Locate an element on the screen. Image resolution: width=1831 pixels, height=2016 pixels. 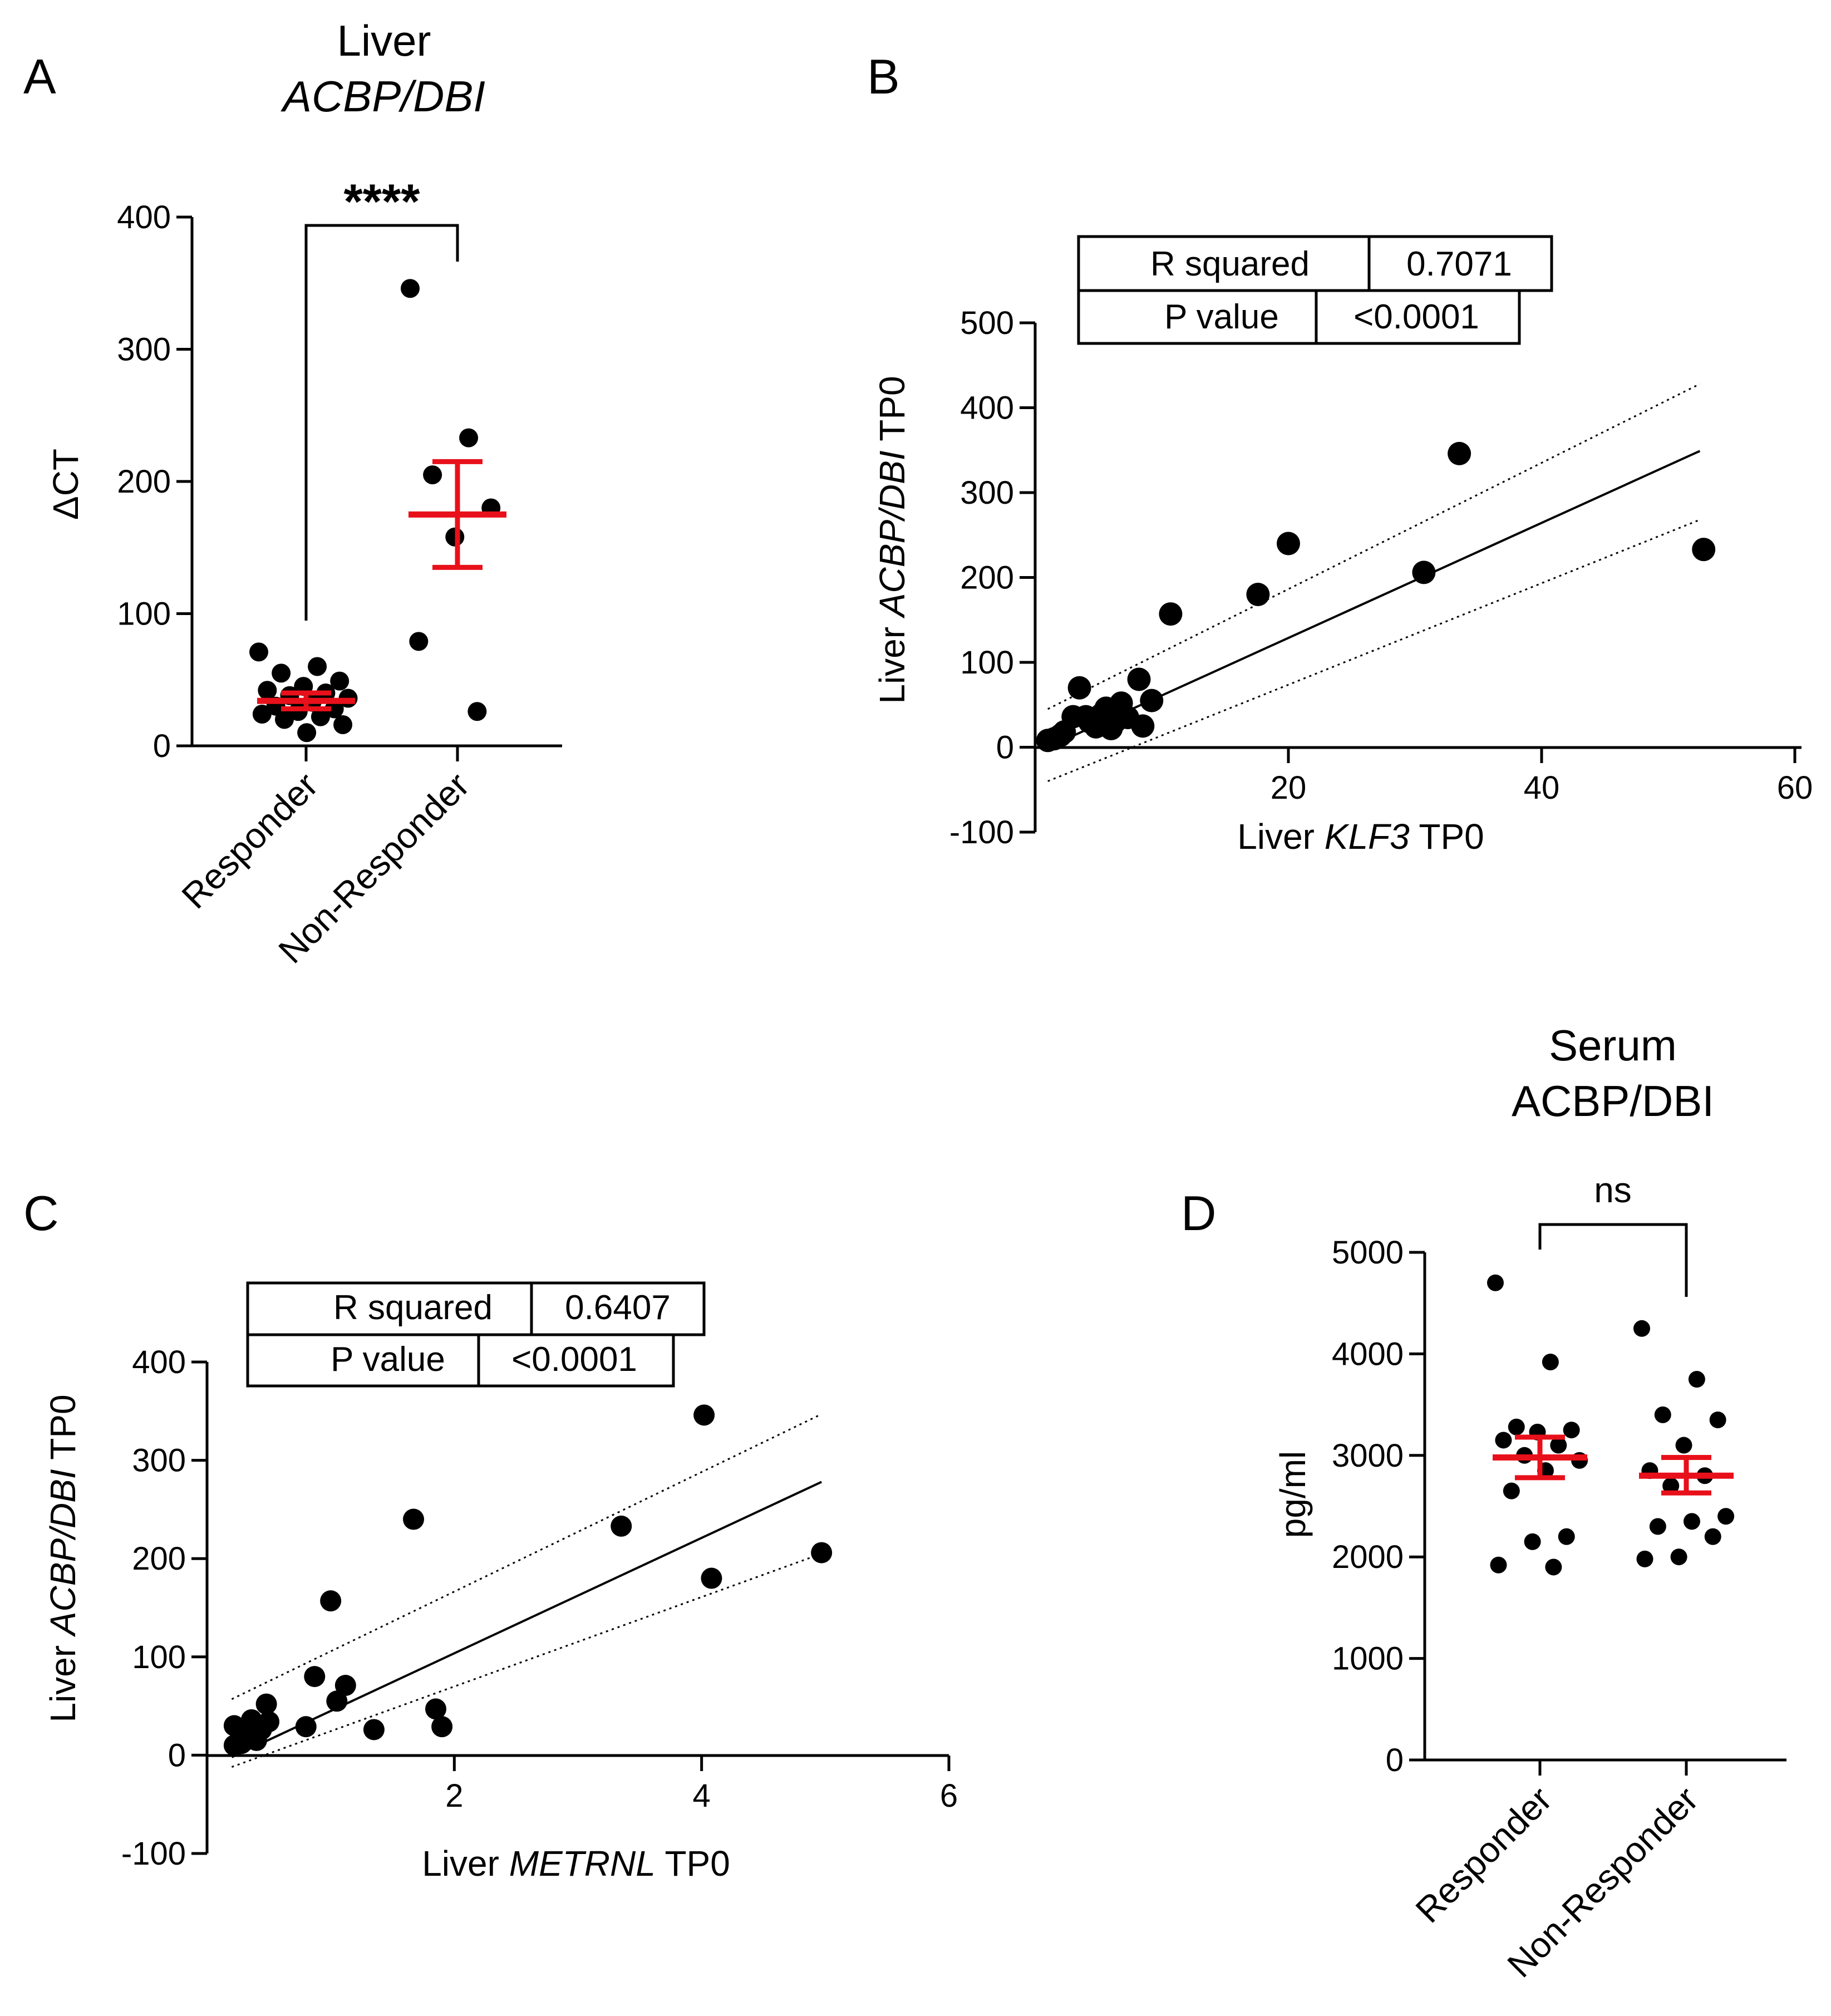
panel-b-x-tick-label: 60 is located at coordinates (1795, 788).